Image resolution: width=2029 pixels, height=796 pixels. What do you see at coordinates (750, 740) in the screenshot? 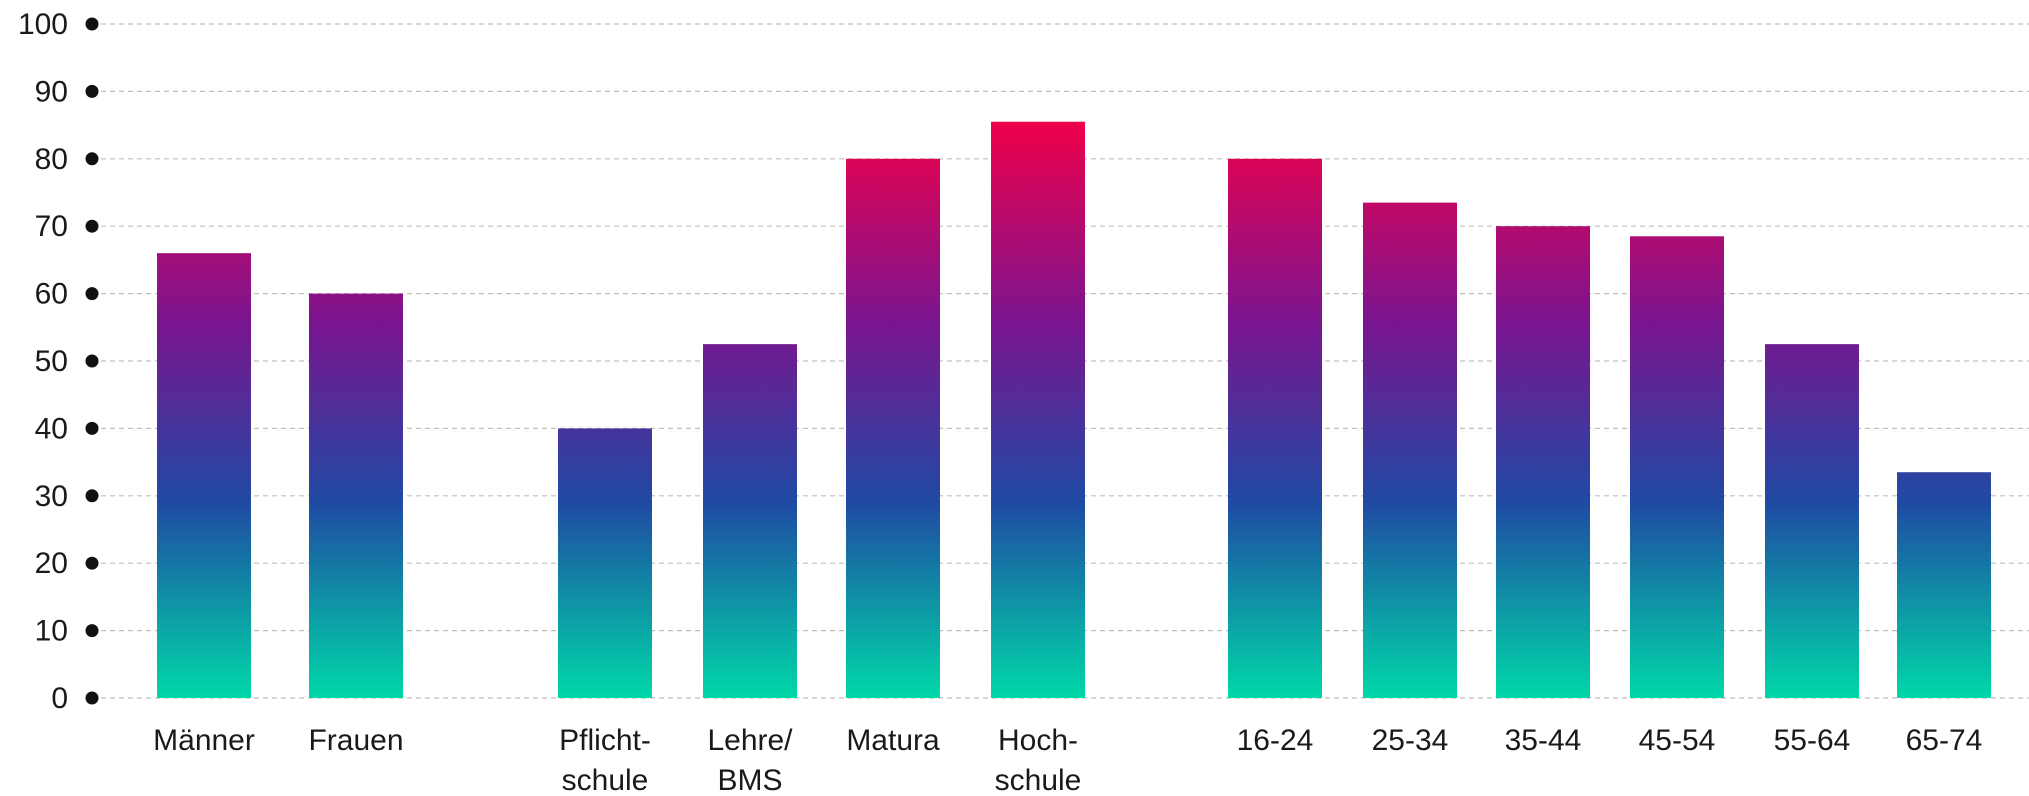
I see `x-tick-label: Lehre/` at bounding box center [750, 740].